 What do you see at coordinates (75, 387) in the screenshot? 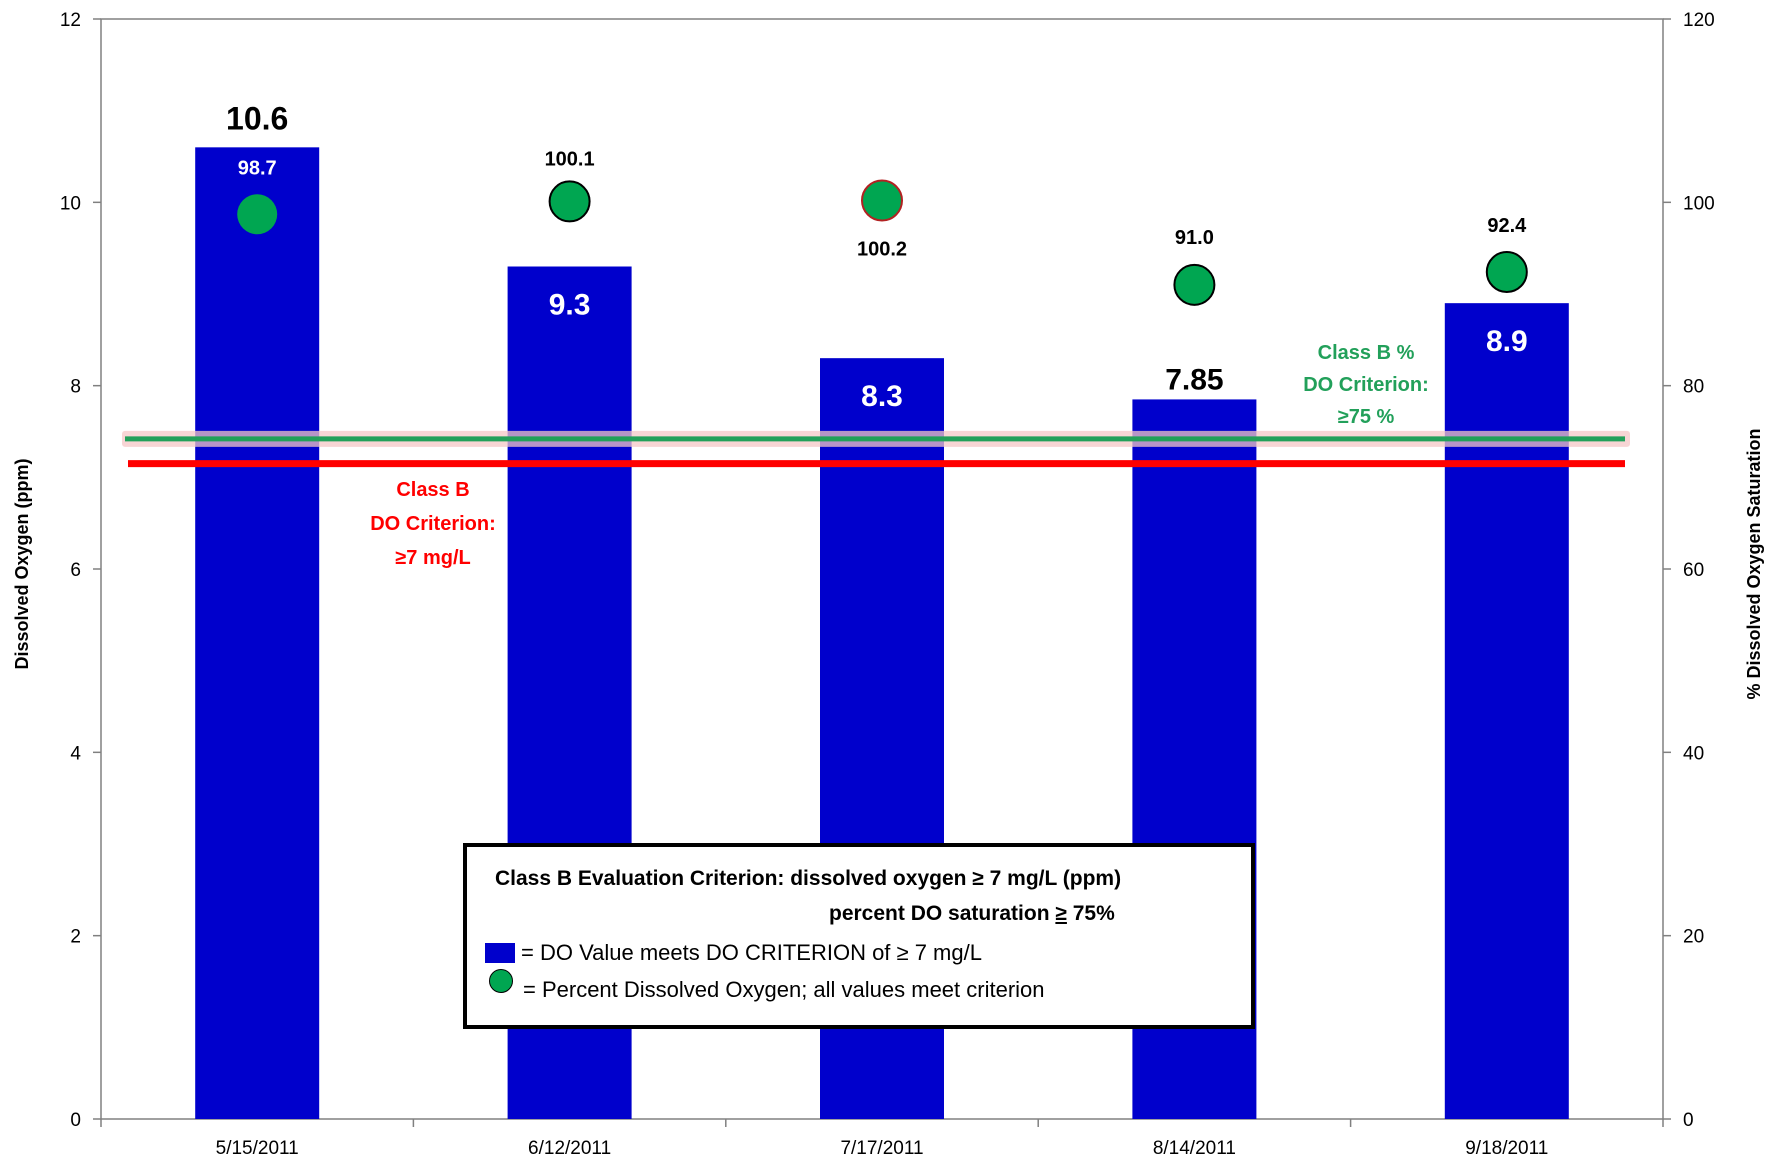
I see `y-tick-label: 8` at bounding box center [75, 387].